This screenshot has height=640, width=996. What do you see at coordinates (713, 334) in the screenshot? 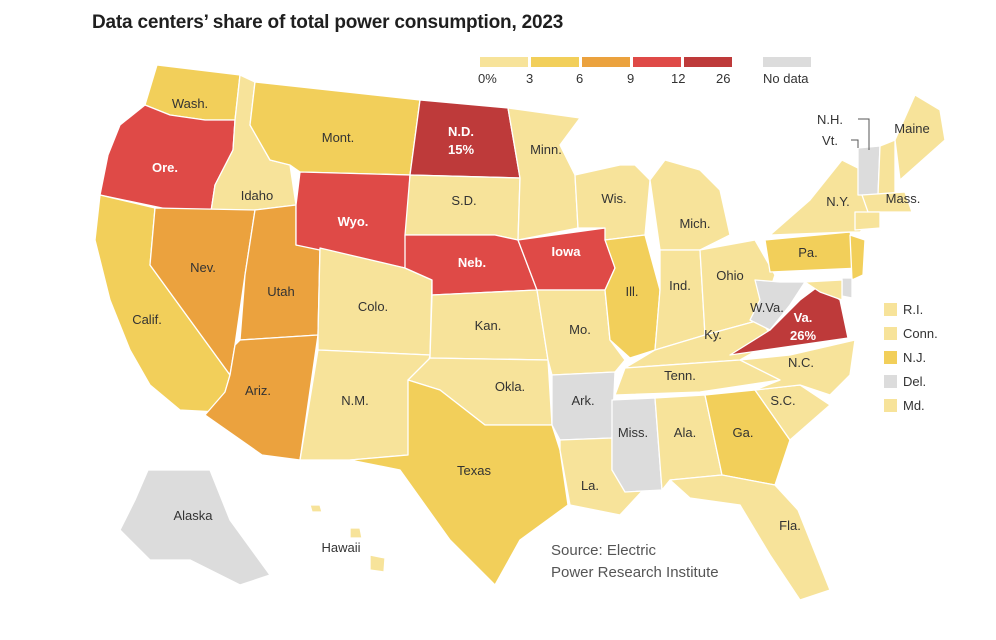
I see `state-label-ky: Ky.` at bounding box center [713, 334].